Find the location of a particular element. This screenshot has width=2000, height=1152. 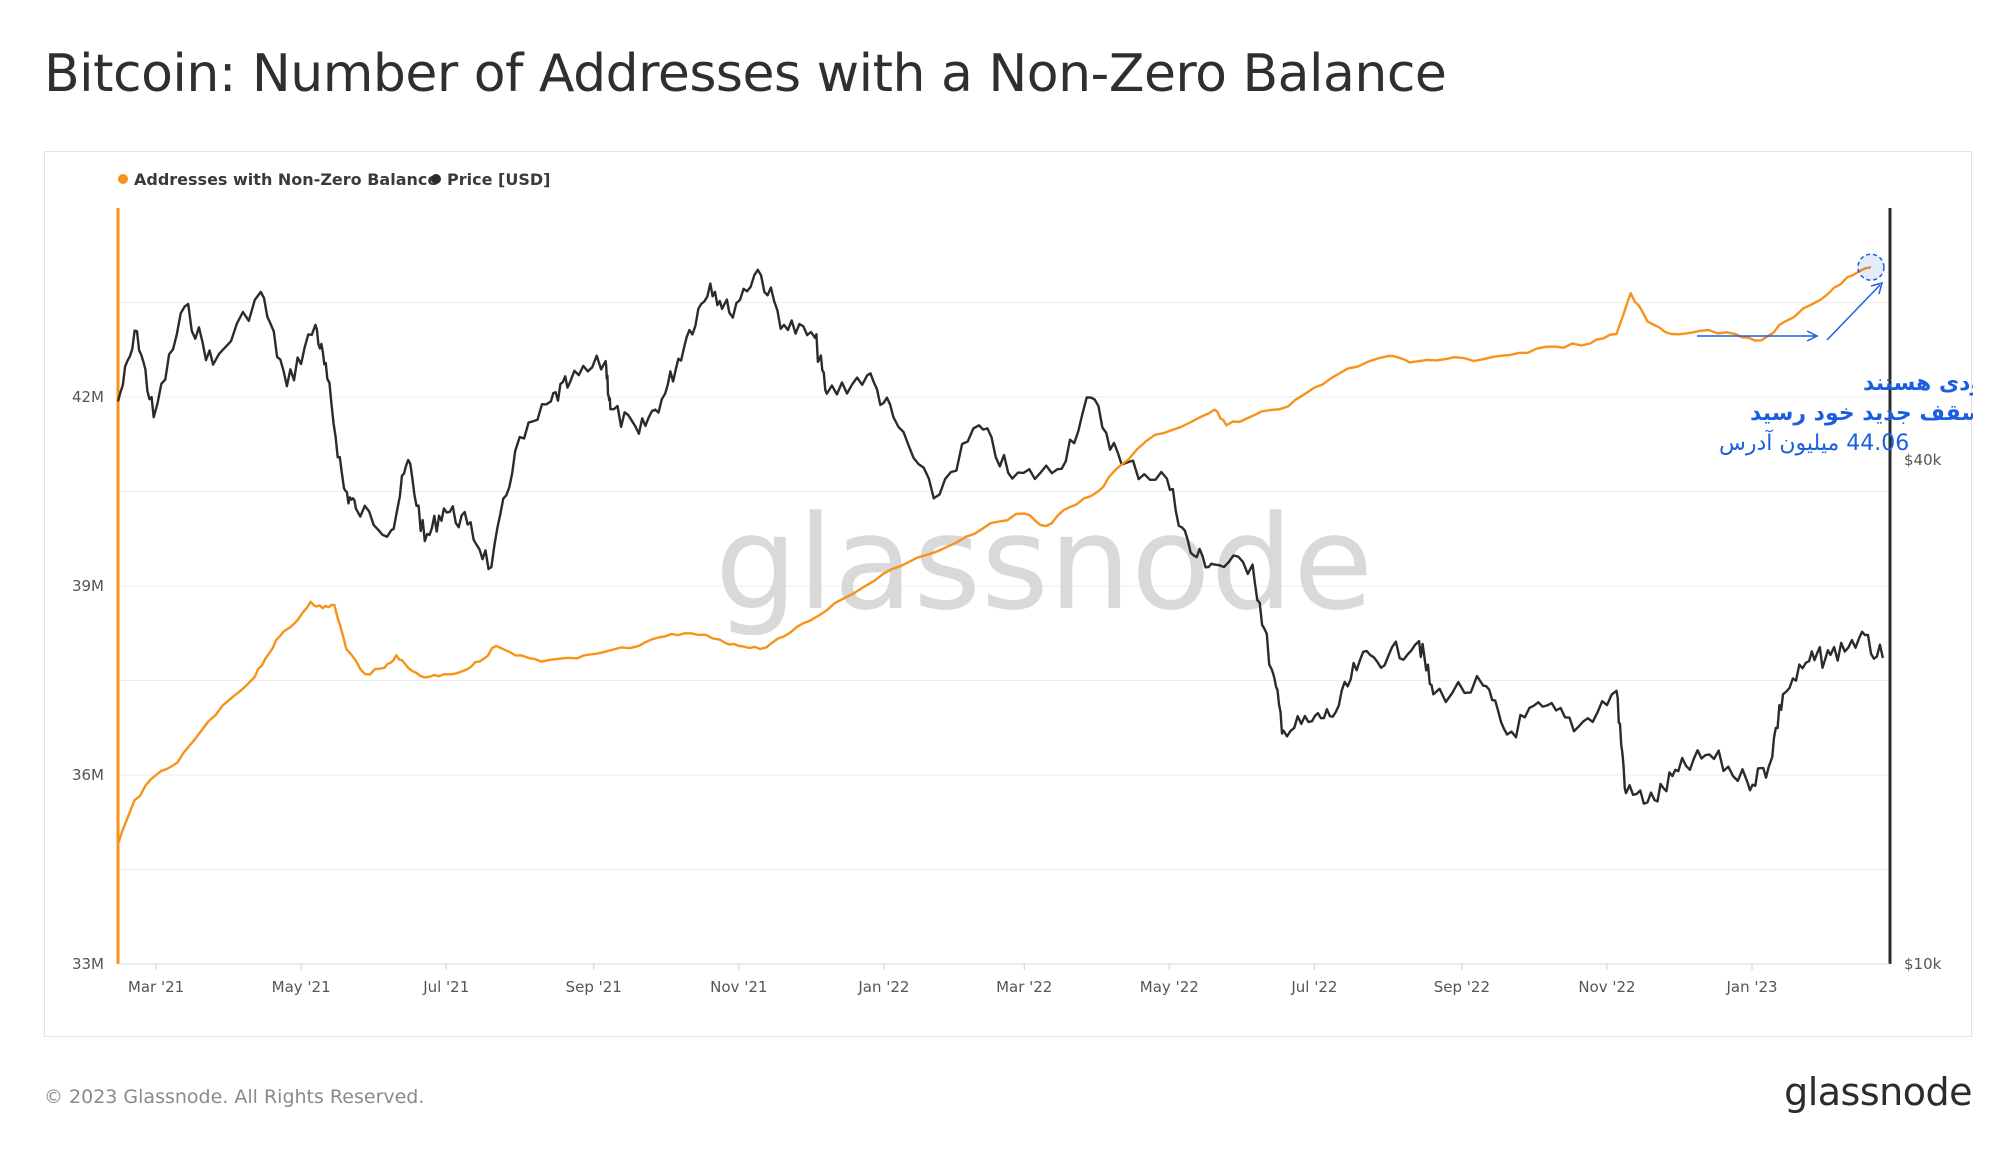

y-left-tick-label: 39M is located at coordinates (88, 586).